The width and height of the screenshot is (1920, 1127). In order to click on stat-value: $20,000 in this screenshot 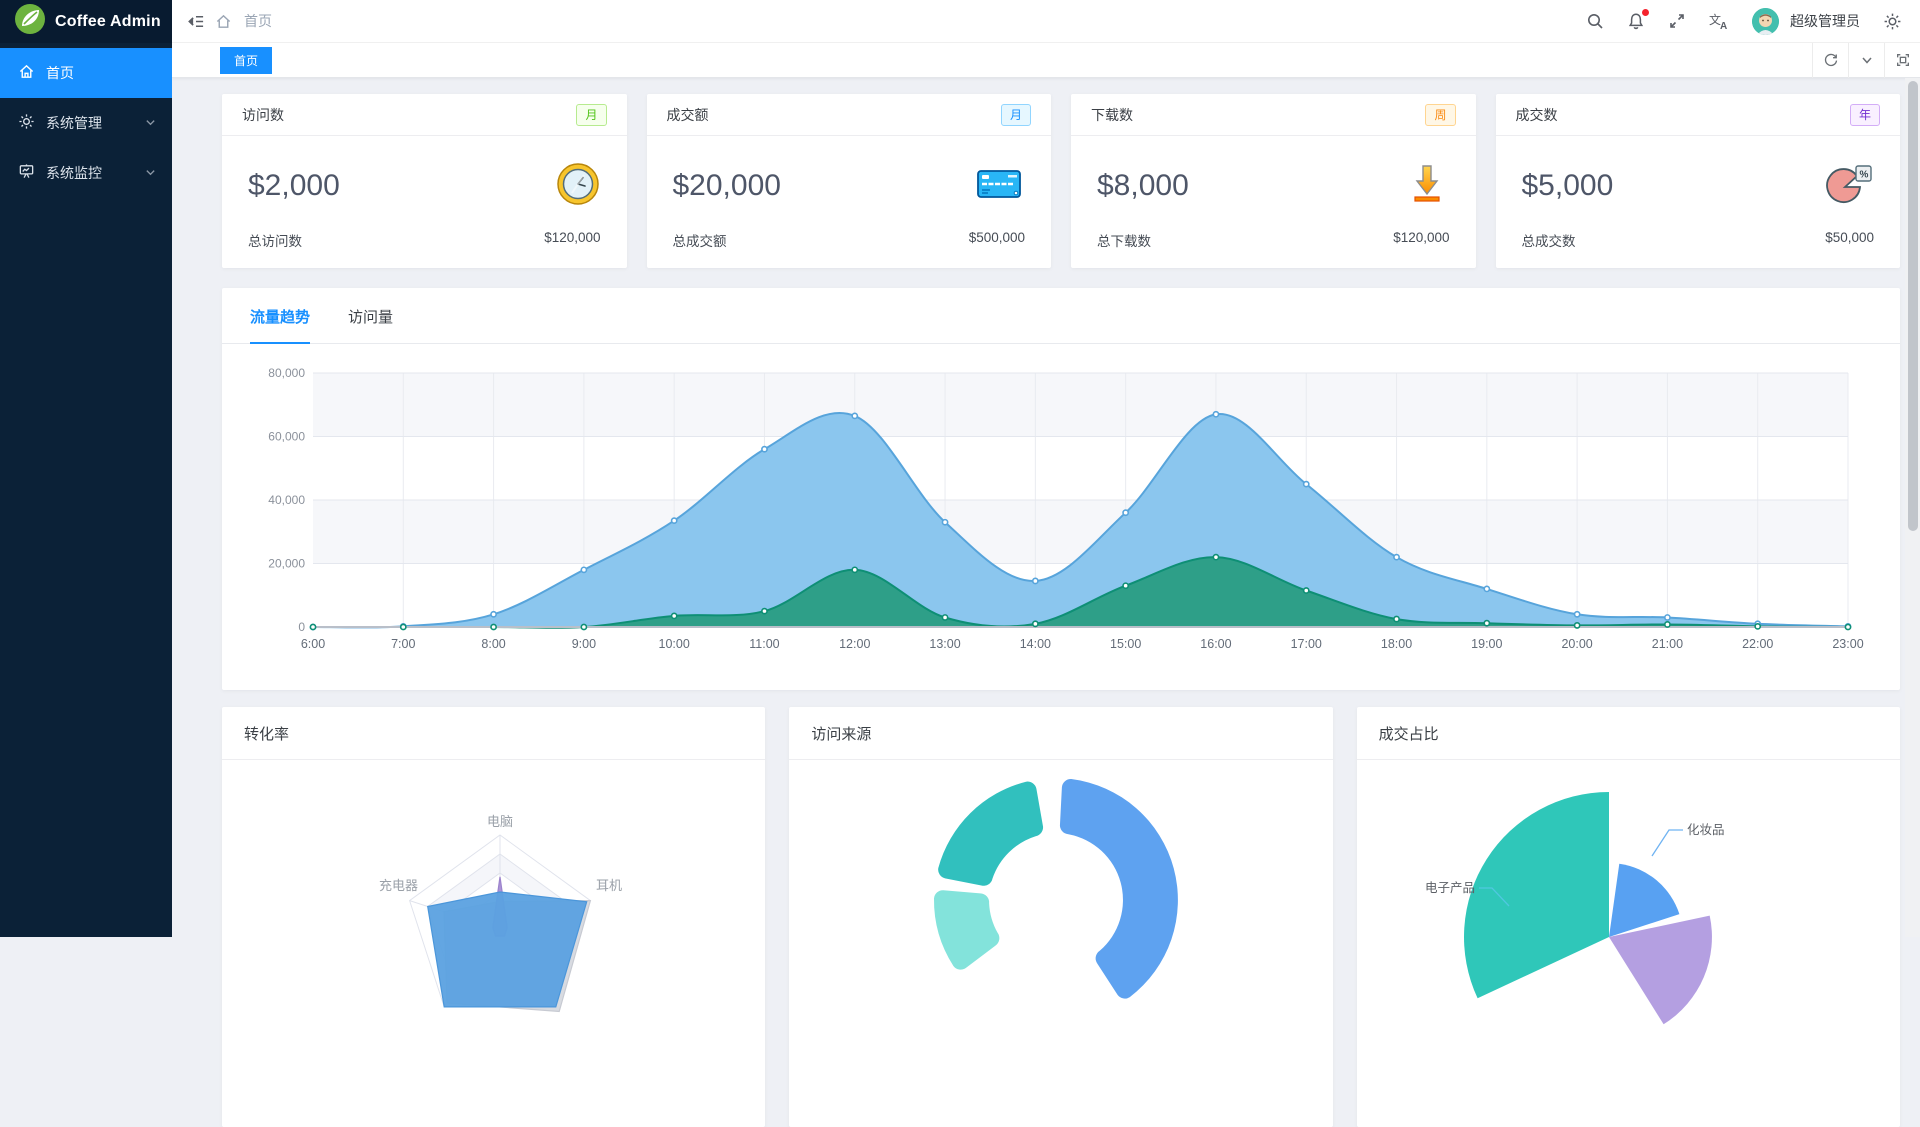, I will do `click(726, 185)`.